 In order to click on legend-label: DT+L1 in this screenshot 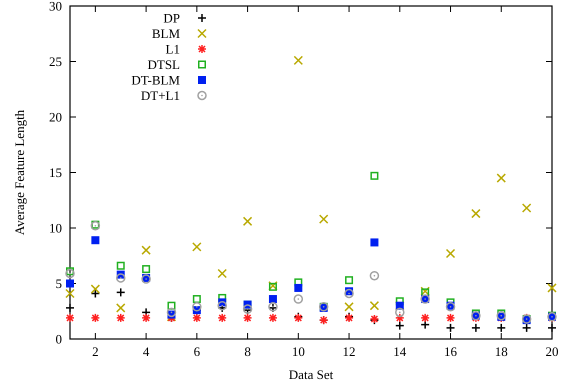, I will do `click(160, 95)`.